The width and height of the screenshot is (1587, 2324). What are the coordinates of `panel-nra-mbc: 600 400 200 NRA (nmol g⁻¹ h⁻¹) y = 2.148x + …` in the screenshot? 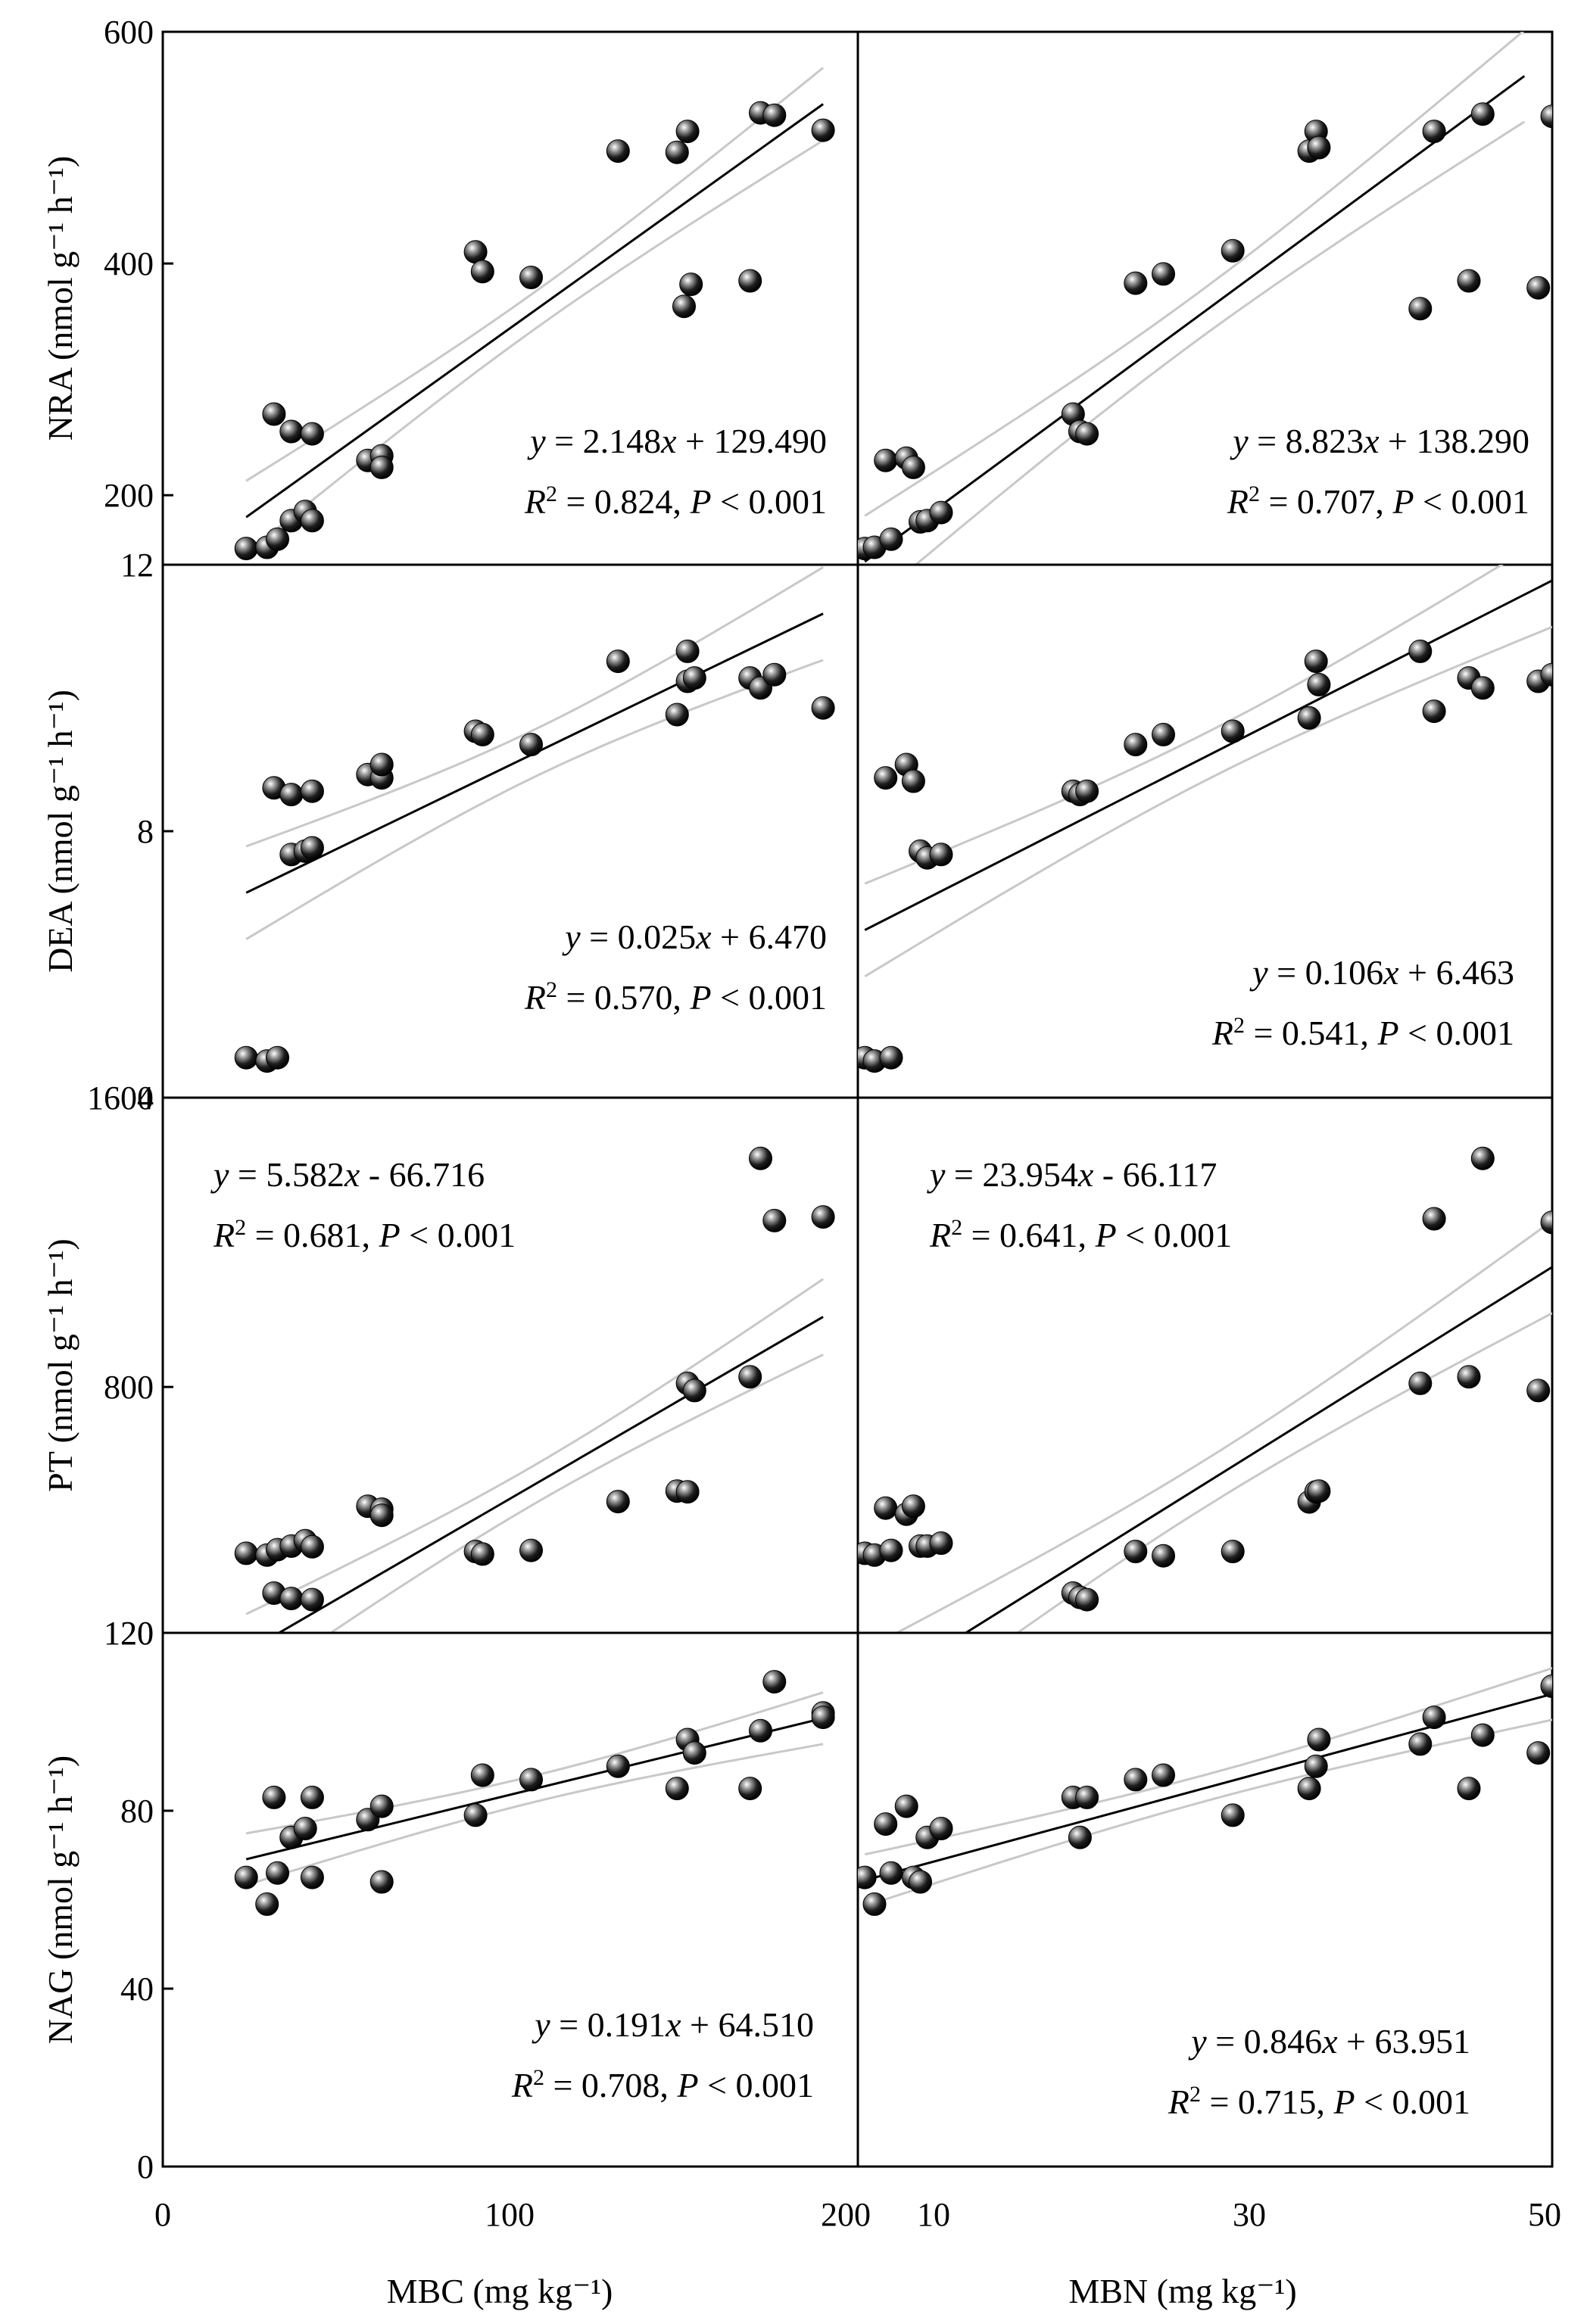 It's located at (450, 290).